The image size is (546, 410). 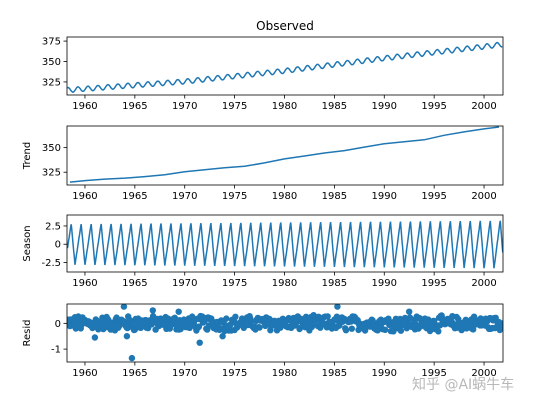 I want to click on y-axis-label: Trend, so click(x=27, y=156).